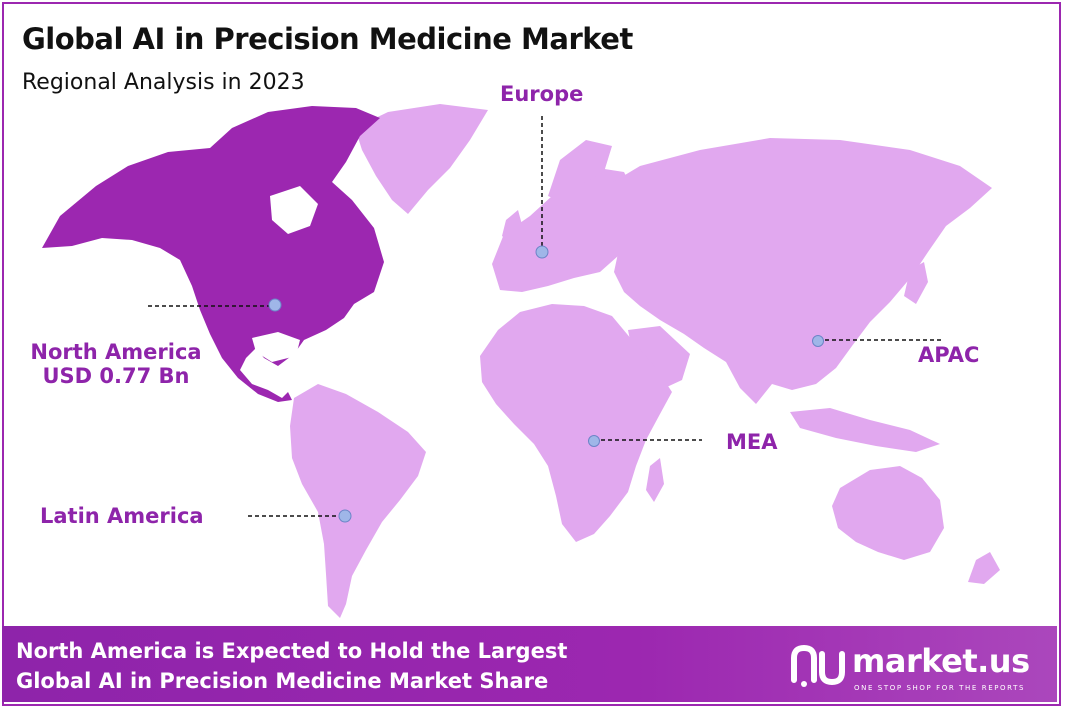 This screenshot has width=1065, height=710. Describe the element at coordinates (580, 172) in the screenshot. I see `scandinavia-shape` at that location.